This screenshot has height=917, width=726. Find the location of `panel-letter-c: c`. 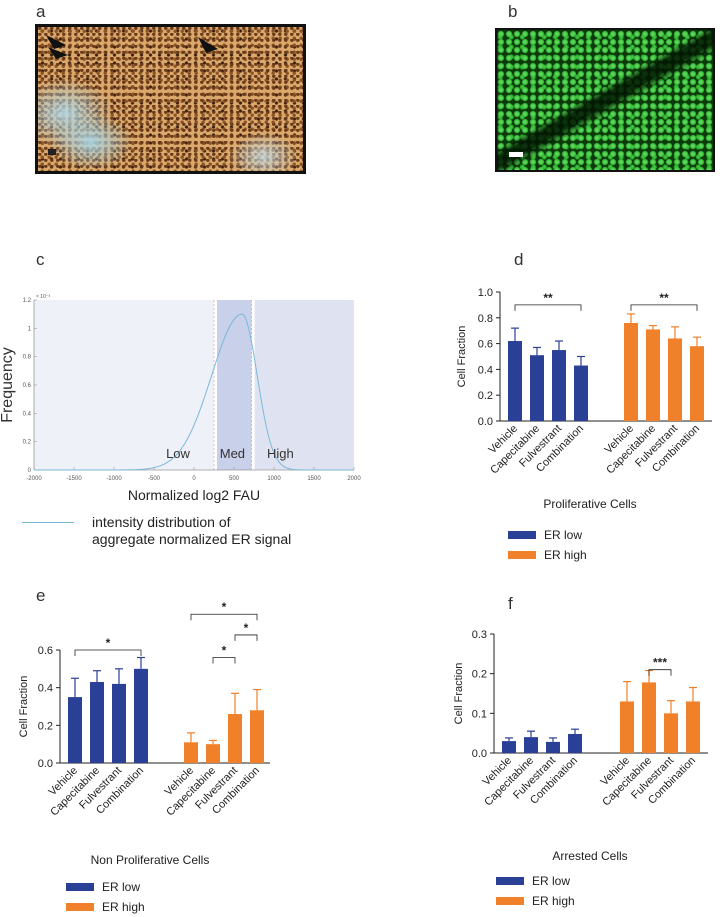

panel-letter-c: c is located at coordinates (40, 259).